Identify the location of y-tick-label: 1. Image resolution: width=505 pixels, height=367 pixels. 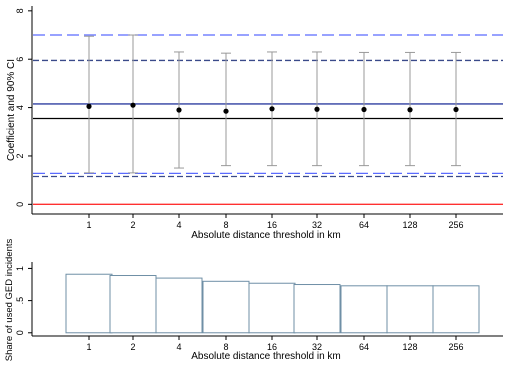
(20, 268).